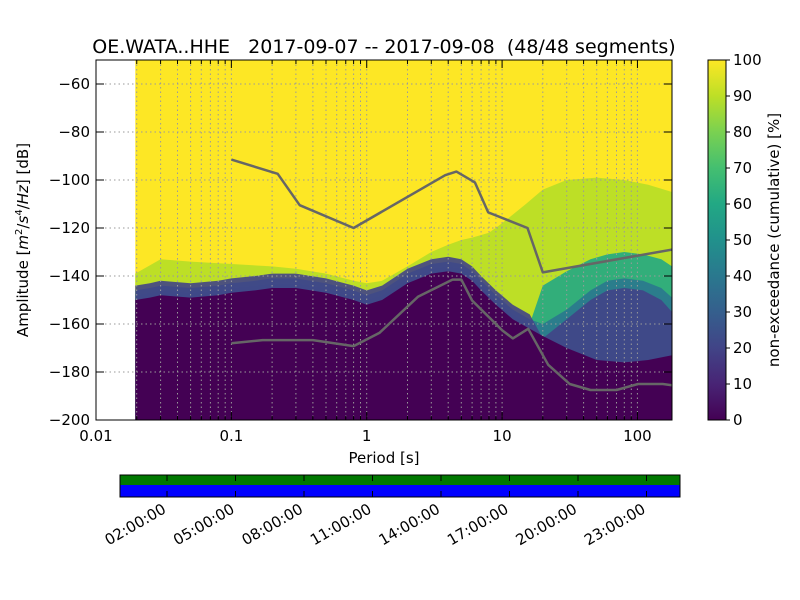 This screenshot has width=800, height=600. I want to click on colorbar-label: non-exceedance (cumulative) [%], so click(774, 240).